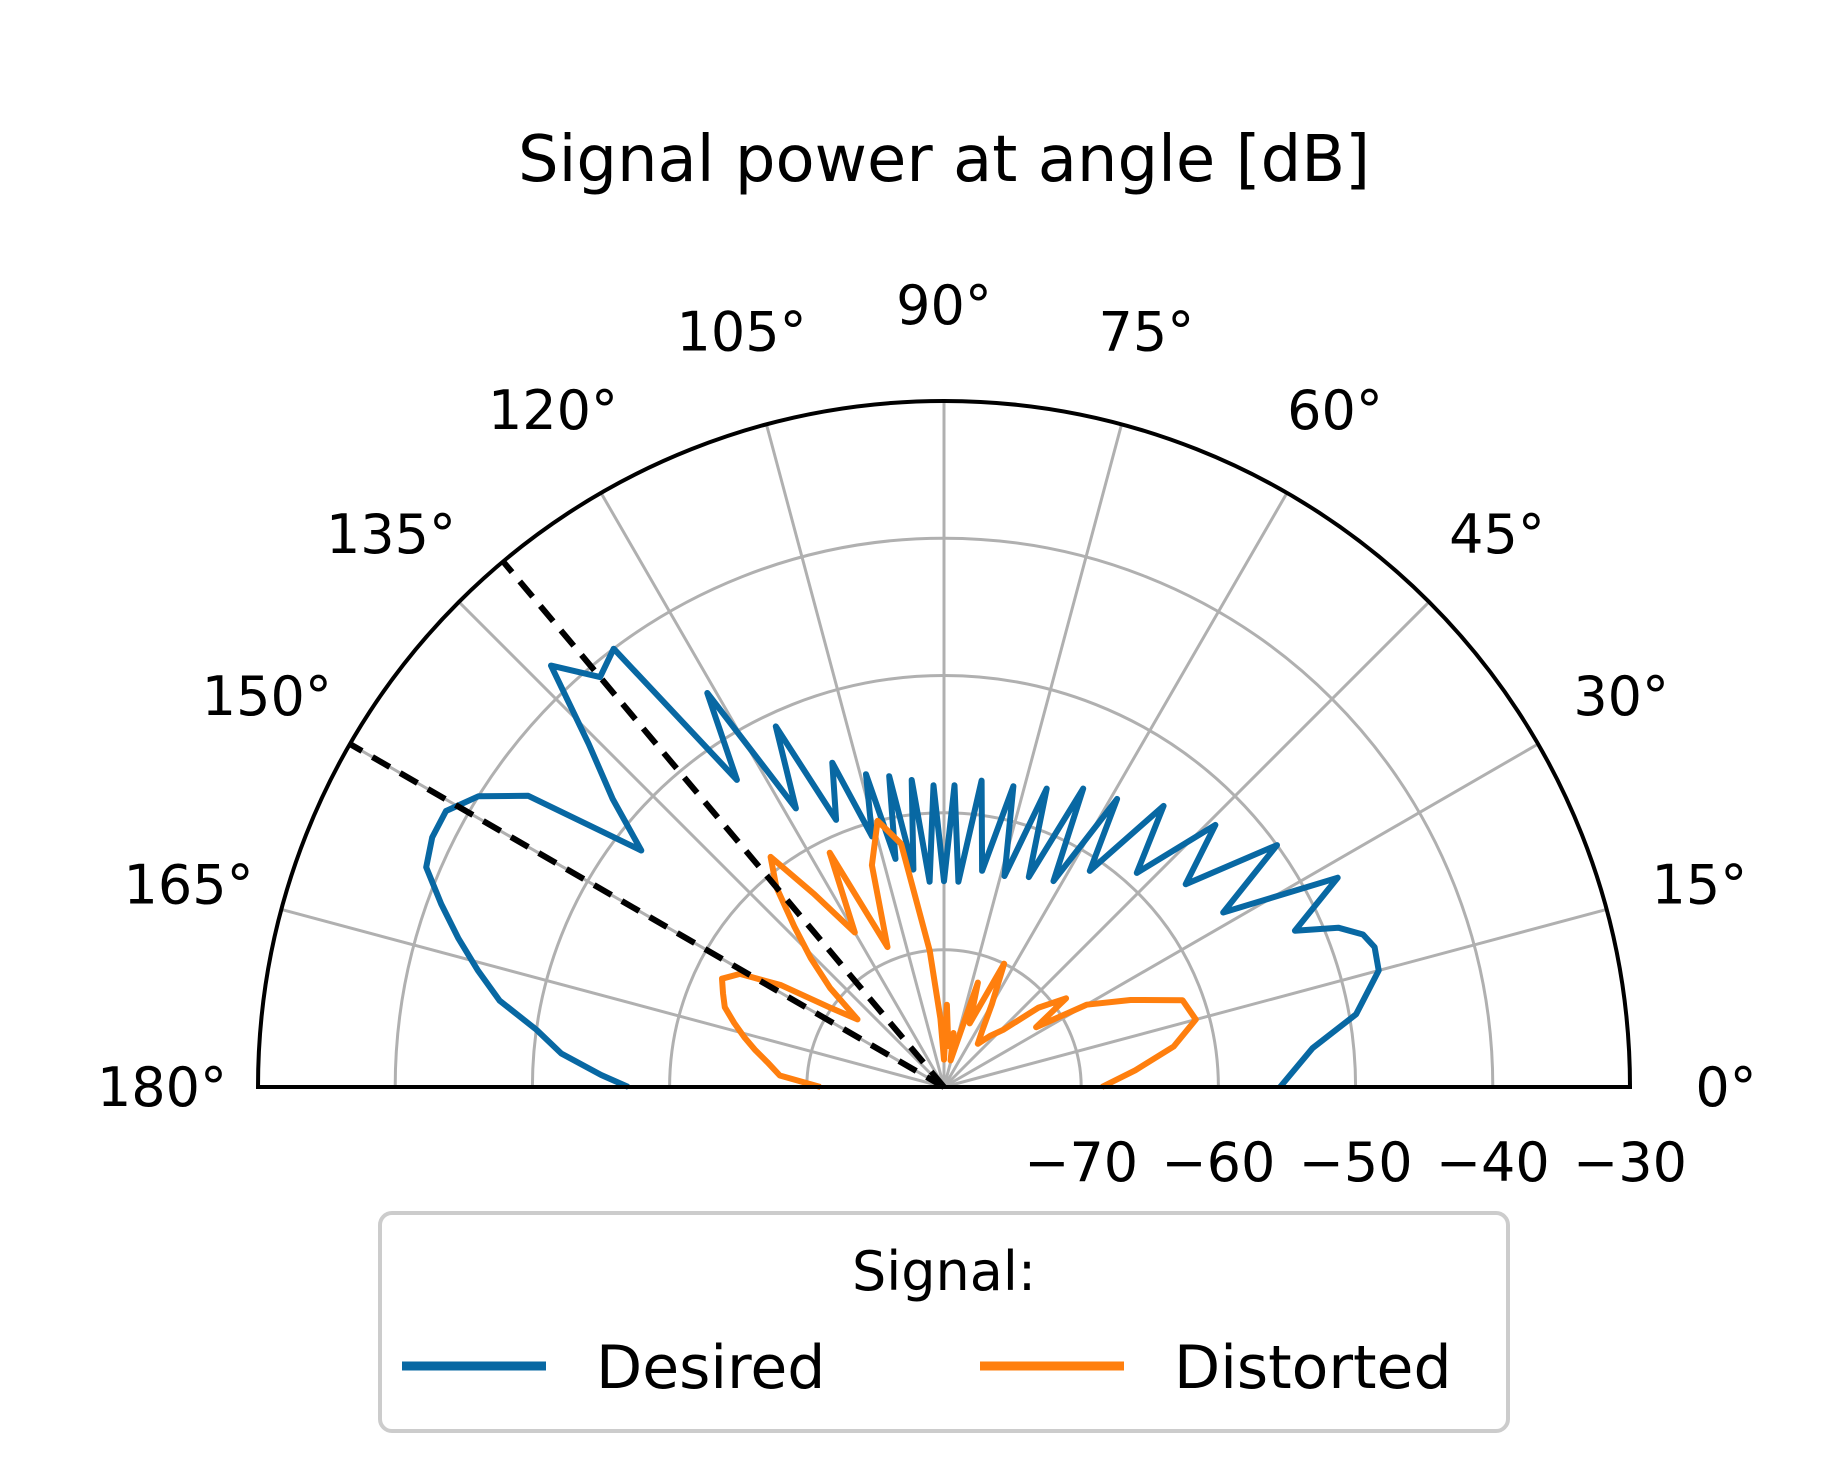 The image size is (1834, 1482). What do you see at coordinates (1621, 696) in the screenshot?
I see `theta-tick-label: 30°` at bounding box center [1621, 696].